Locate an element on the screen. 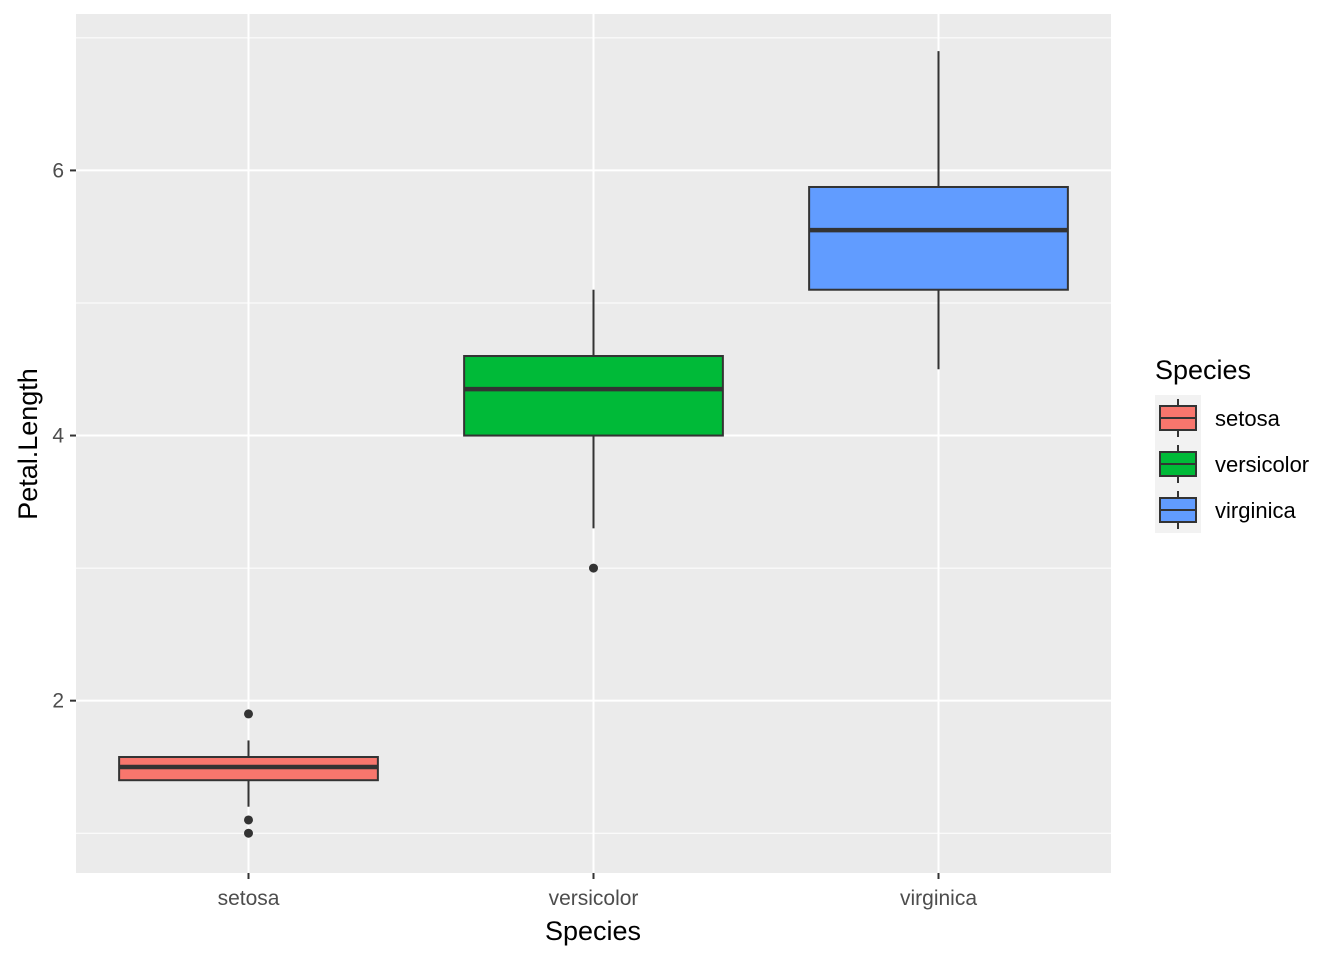 This screenshot has width=1344, height=960. box-versicolor is located at coordinates (593, 431).